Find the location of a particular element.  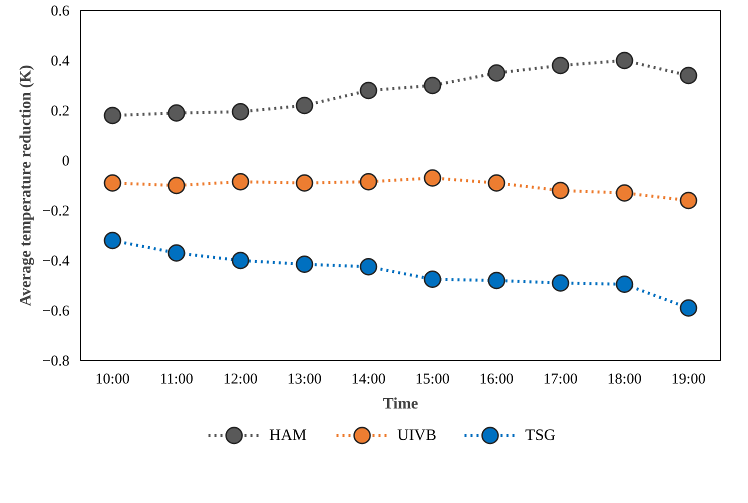

x-tick-label: 14:00 is located at coordinates (368, 380).